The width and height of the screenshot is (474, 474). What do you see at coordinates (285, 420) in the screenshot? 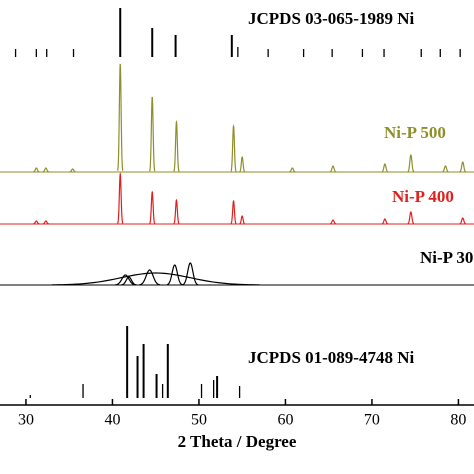
I see `x-tick-label: 60` at bounding box center [285, 420].